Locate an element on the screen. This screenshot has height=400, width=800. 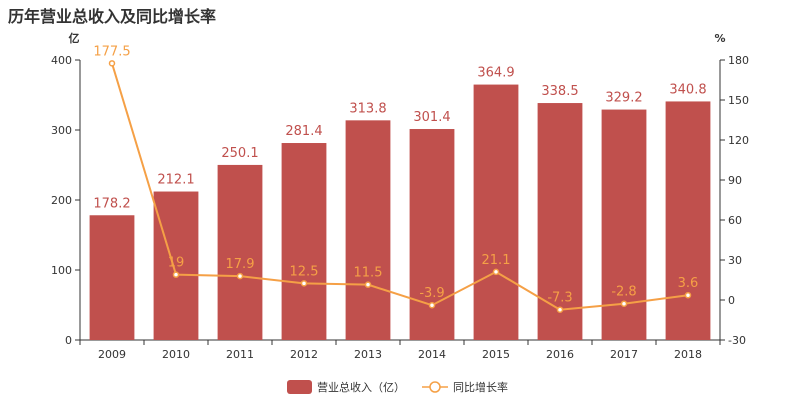
growth-data-label: 19 is located at coordinates (176, 263).